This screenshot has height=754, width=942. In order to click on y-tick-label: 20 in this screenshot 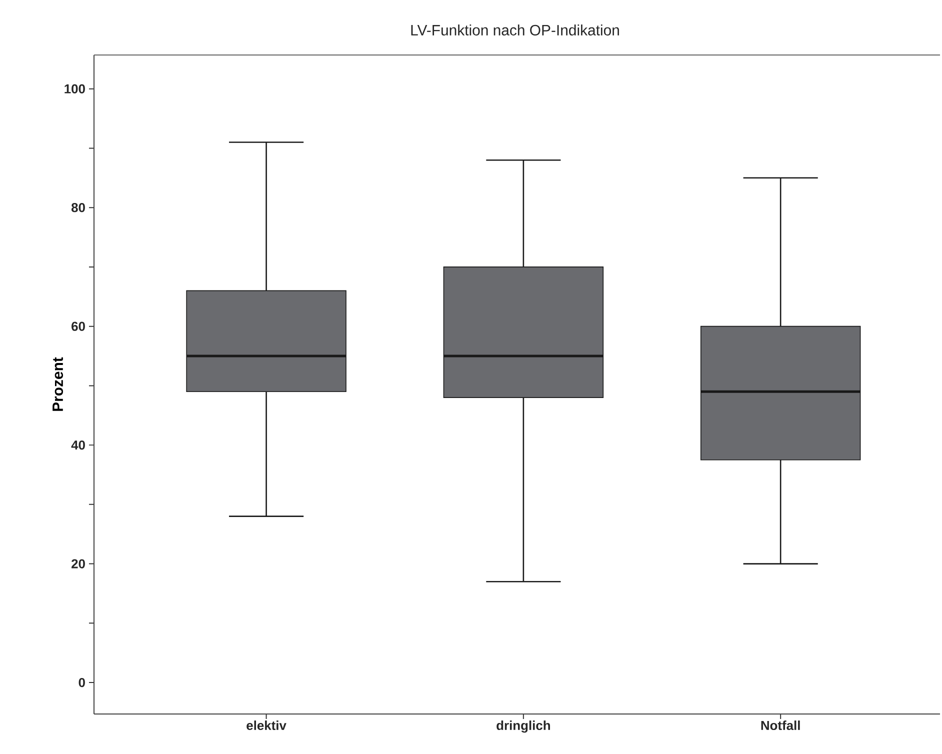, I will do `click(78, 563)`.